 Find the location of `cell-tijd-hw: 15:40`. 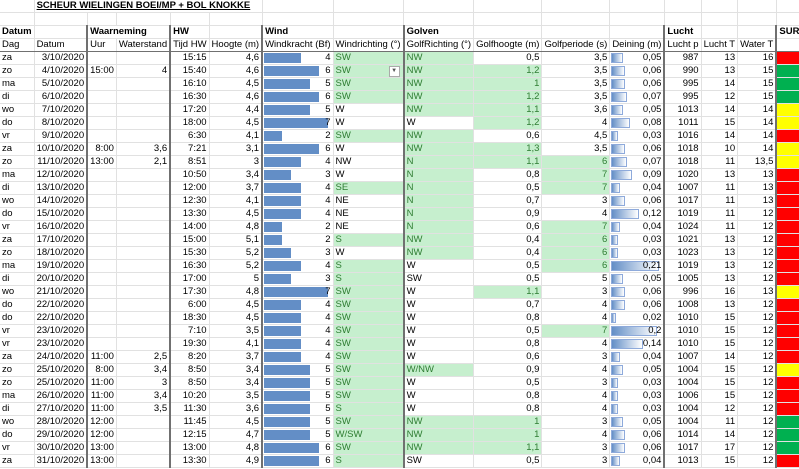

cell-tijd-hw: 15:40 is located at coordinates (189, 71).